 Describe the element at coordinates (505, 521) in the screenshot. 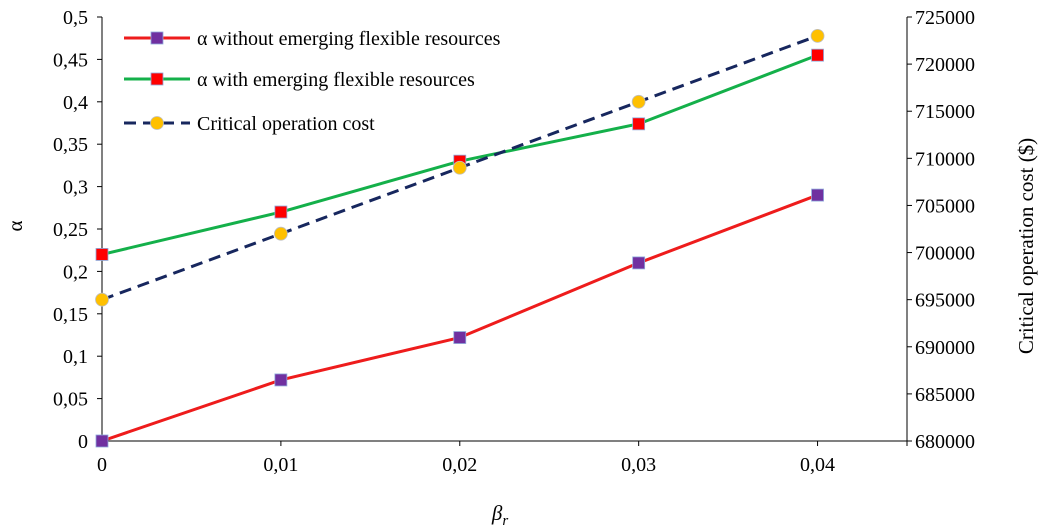

I see `x-axis-label-subscript: r` at that location.